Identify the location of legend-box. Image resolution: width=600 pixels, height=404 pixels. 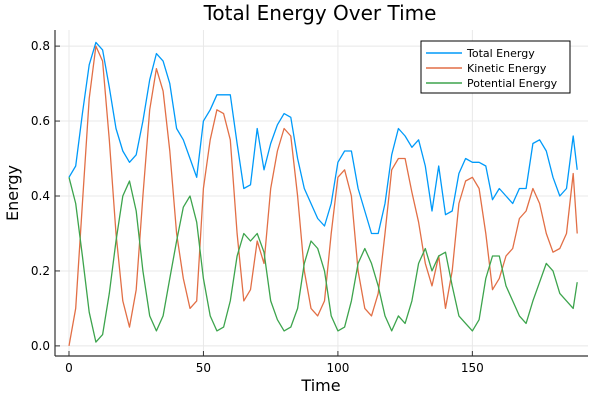
(495, 67).